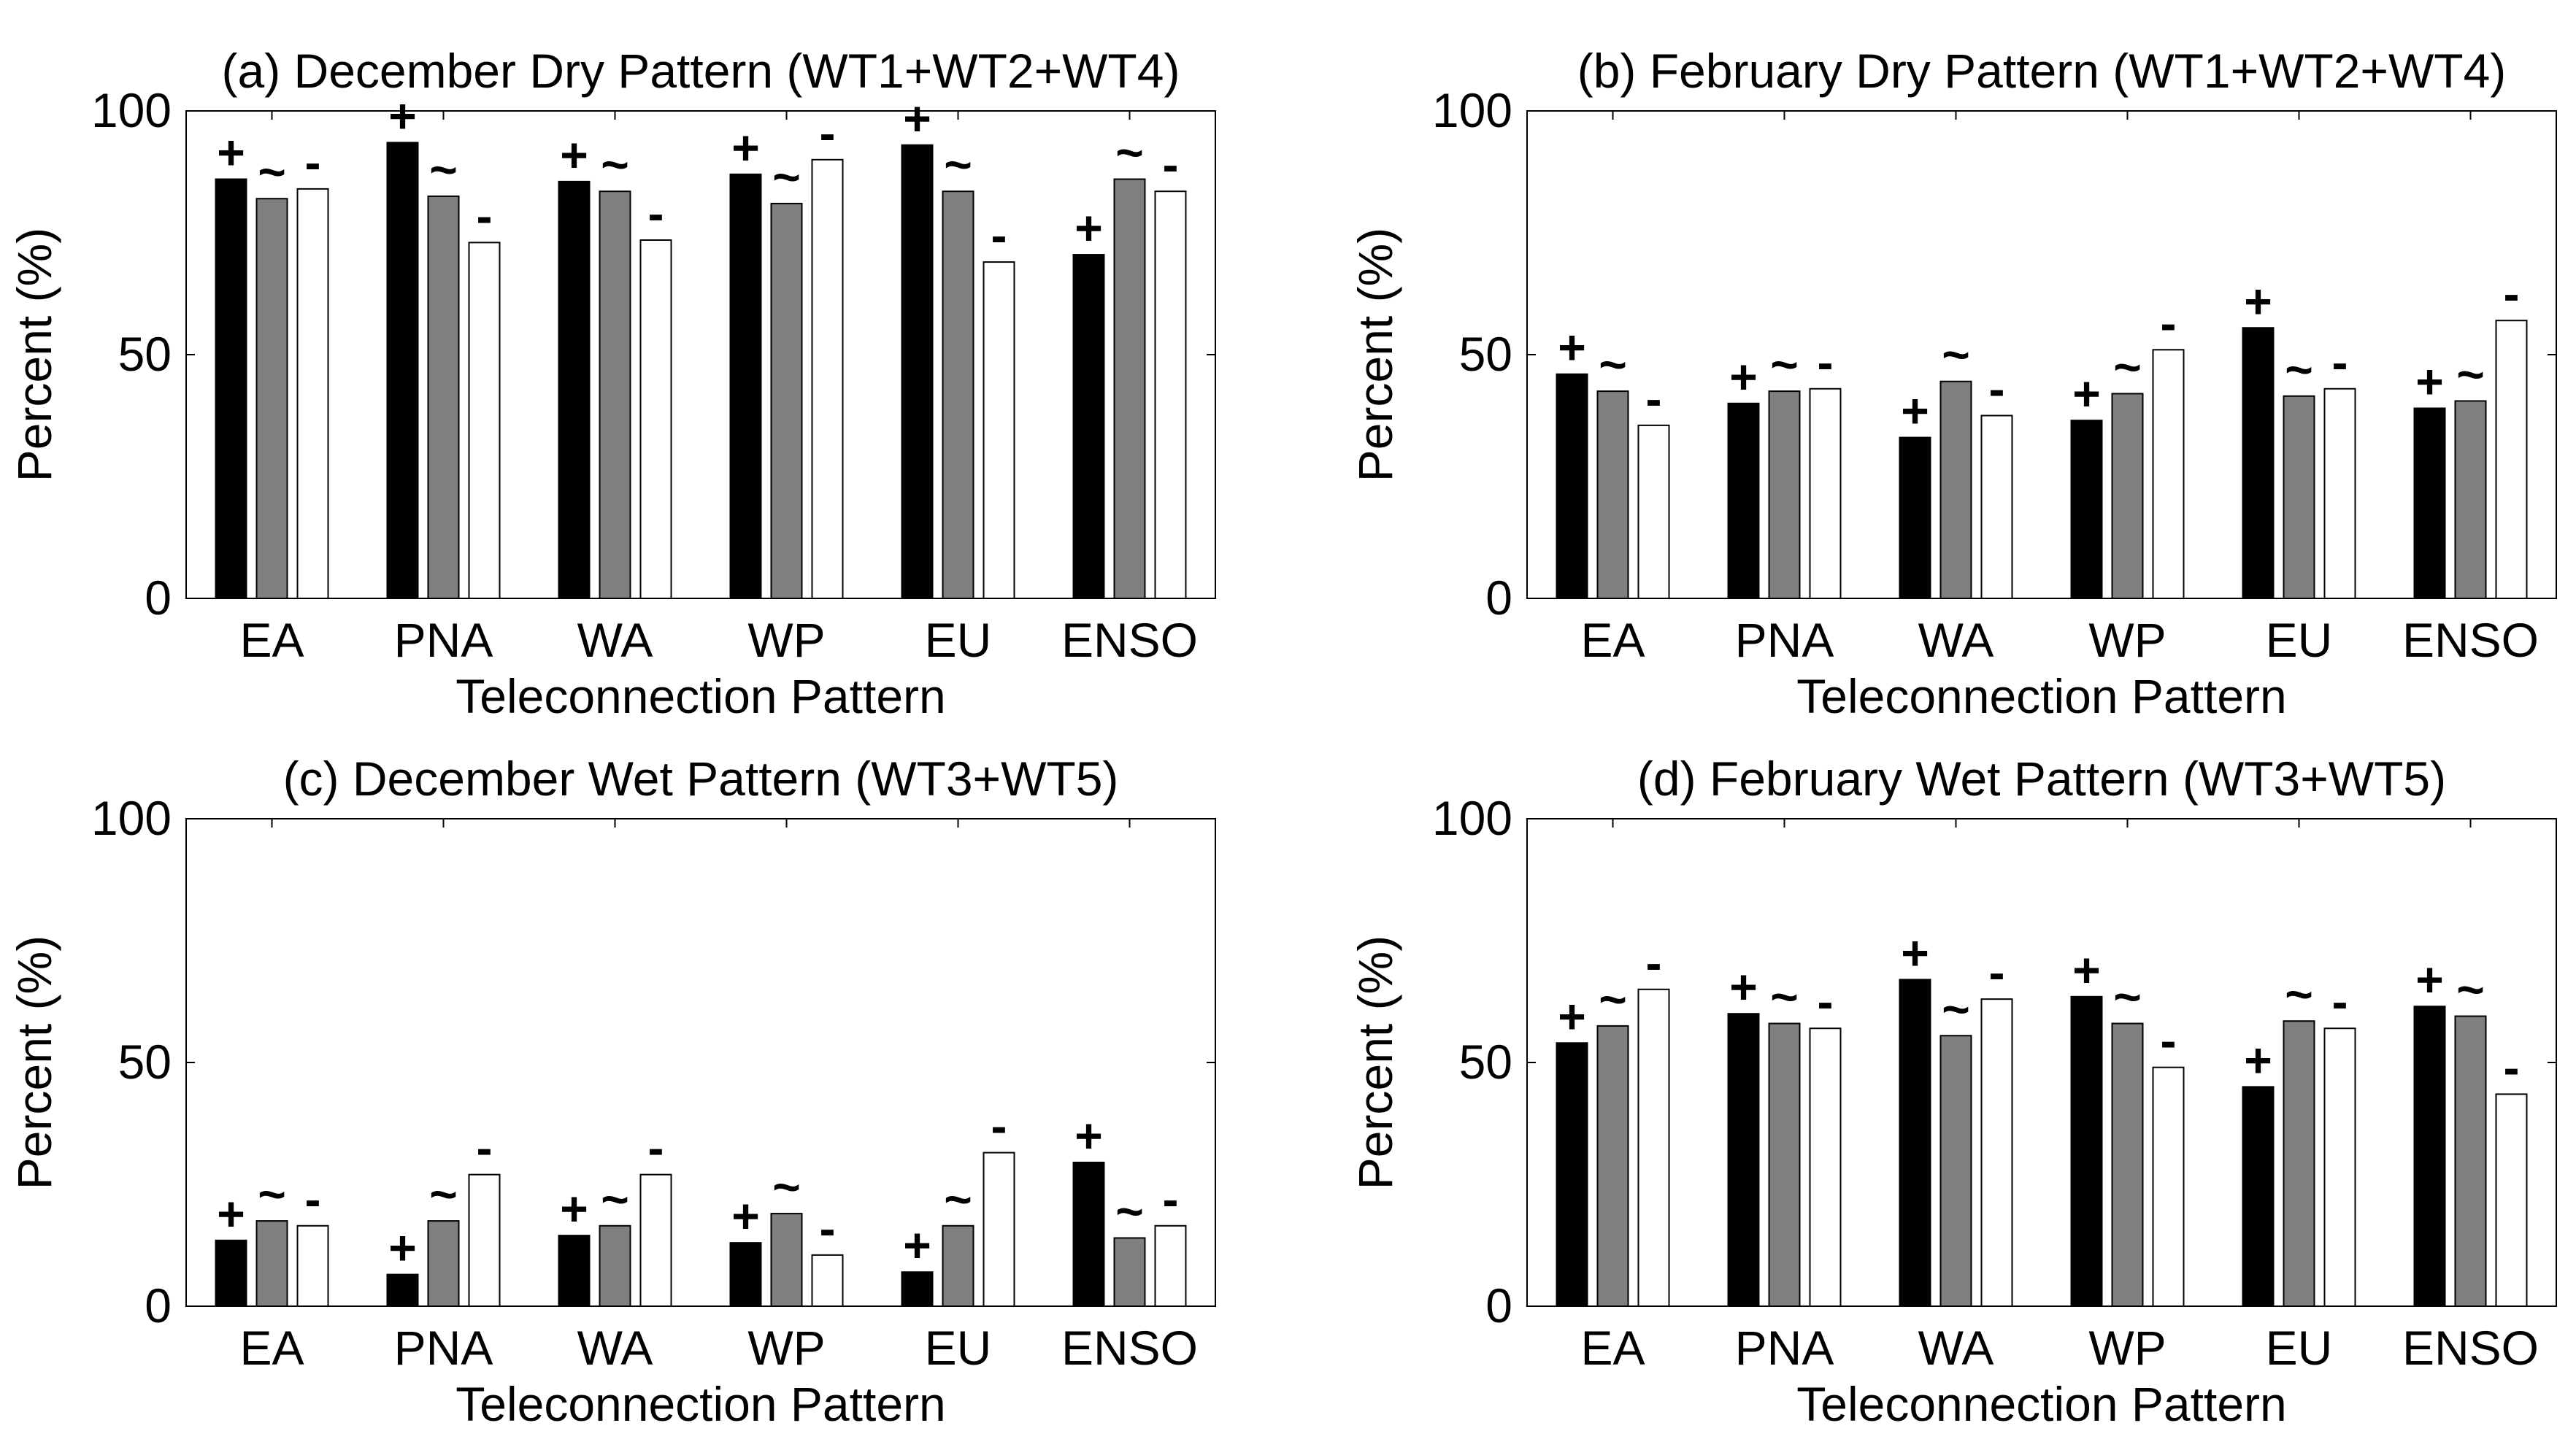 This screenshot has width=2576, height=1431. I want to click on x-tick-label: PNA, so click(1784, 640).